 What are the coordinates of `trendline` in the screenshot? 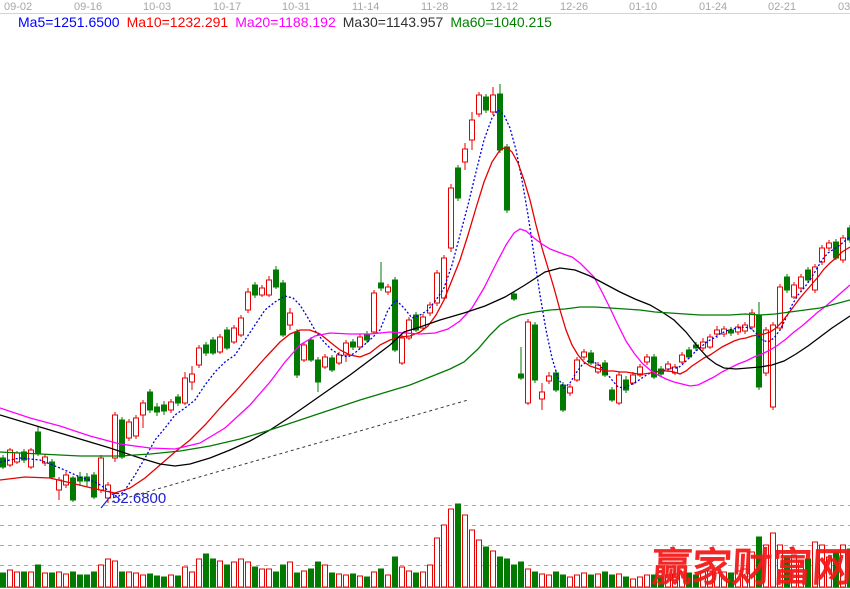 It's located at (290, 451).